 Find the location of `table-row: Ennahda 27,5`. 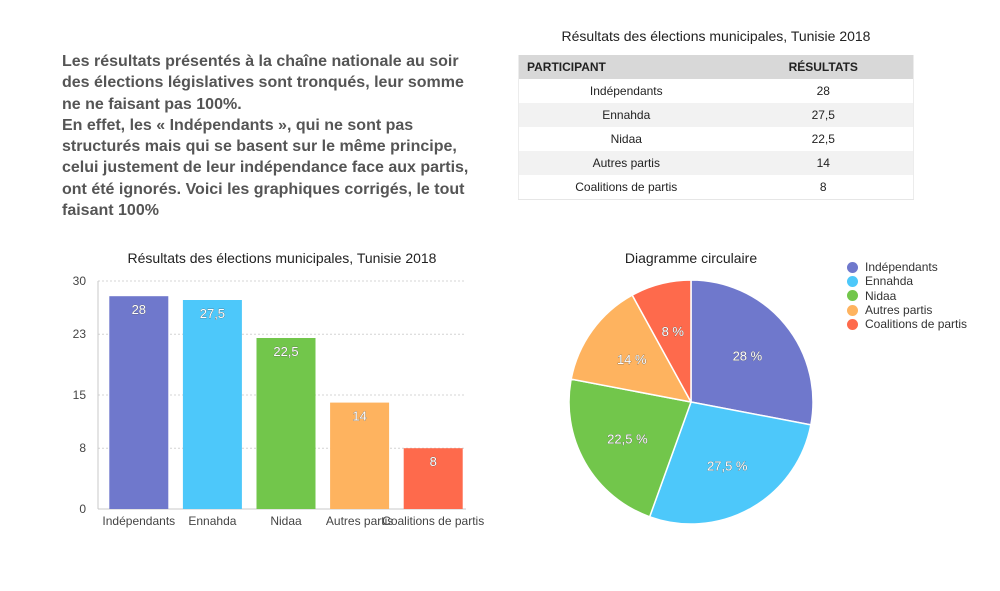

table-row: Ennahda 27,5 is located at coordinates (716, 115).